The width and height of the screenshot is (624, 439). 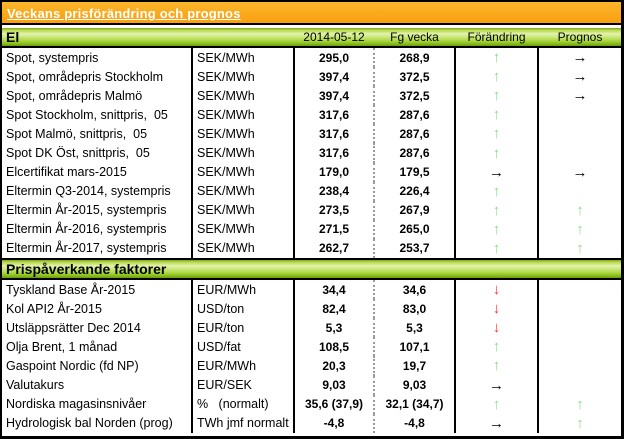 What do you see at coordinates (333, 347) in the screenshot?
I see `current-value: 108,5` at bounding box center [333, 347].